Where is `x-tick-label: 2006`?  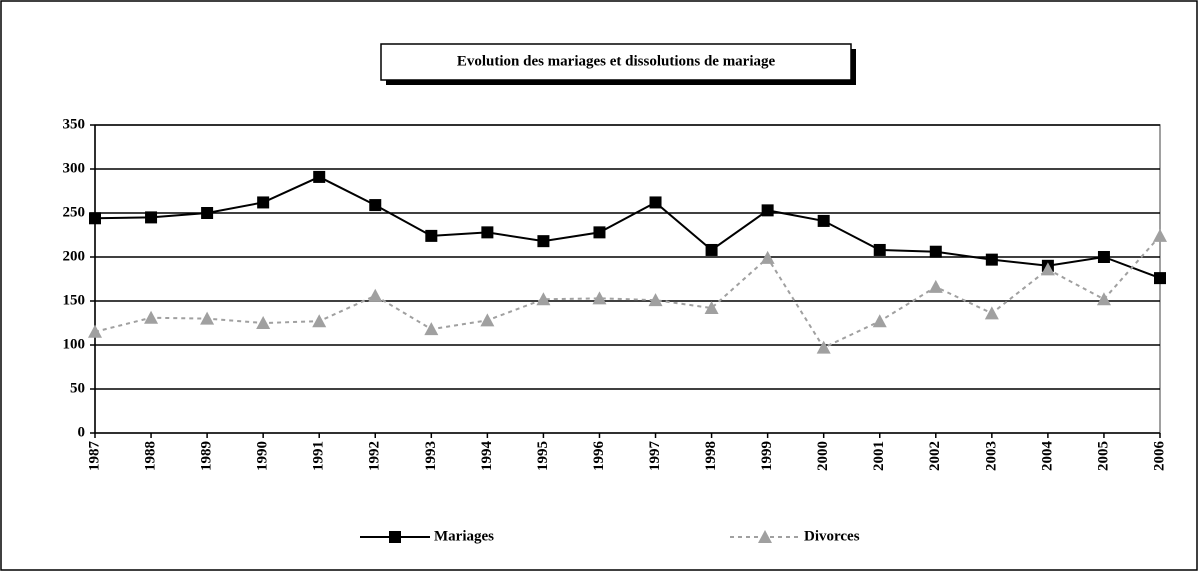 x-tick-label: 2006 is located at coordinates (1159, 456).